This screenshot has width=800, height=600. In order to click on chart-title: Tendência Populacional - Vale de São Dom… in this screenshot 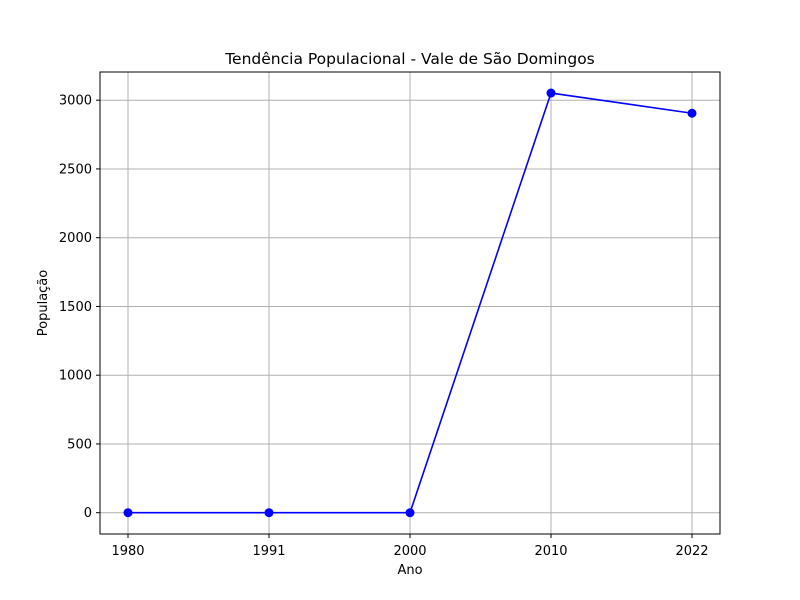, I will do `click(409, 59)`.